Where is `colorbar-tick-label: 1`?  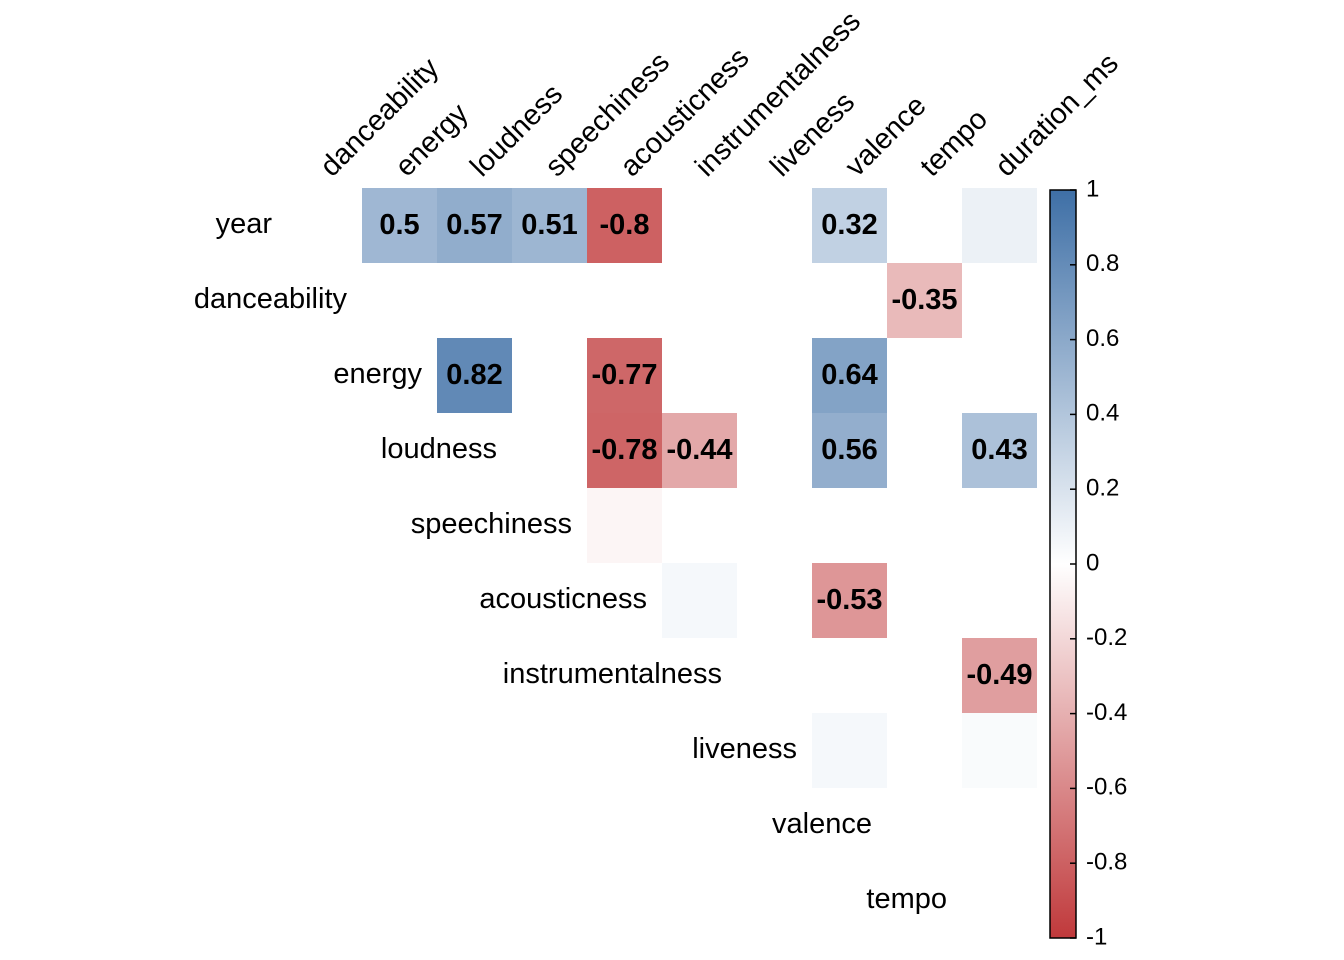 colorbar-tick-label: 1 is located at coordinates (1092, 188).